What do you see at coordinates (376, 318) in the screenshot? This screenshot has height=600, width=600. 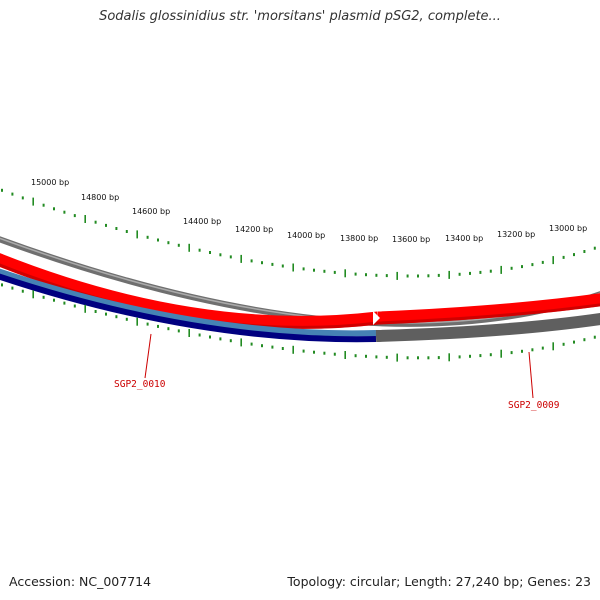 I see `gene-boundary-arrow` at bounding box center [376, 318].